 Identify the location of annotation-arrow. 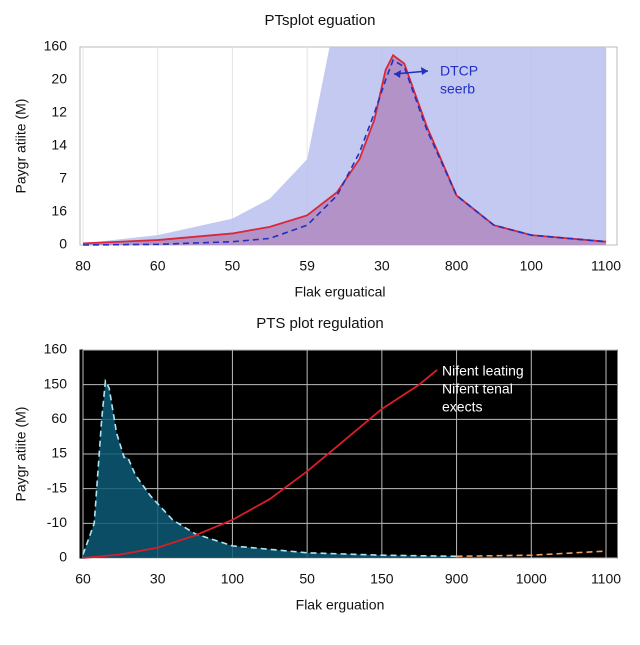
(411, 72).